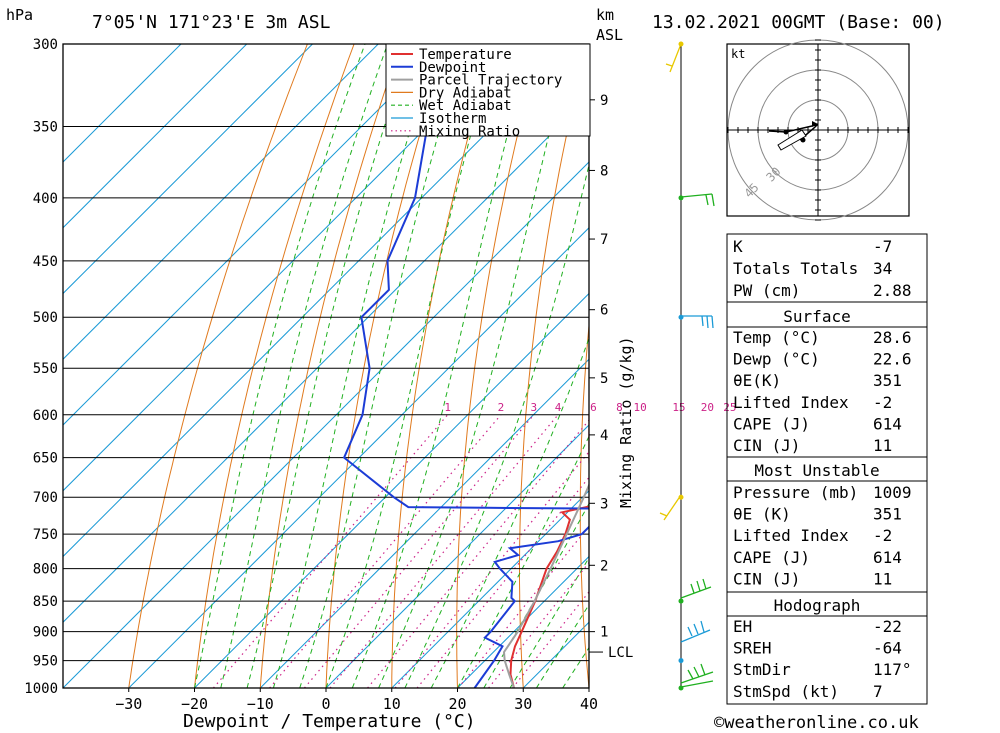  I want to click on temperature-line, so click(549, 550).